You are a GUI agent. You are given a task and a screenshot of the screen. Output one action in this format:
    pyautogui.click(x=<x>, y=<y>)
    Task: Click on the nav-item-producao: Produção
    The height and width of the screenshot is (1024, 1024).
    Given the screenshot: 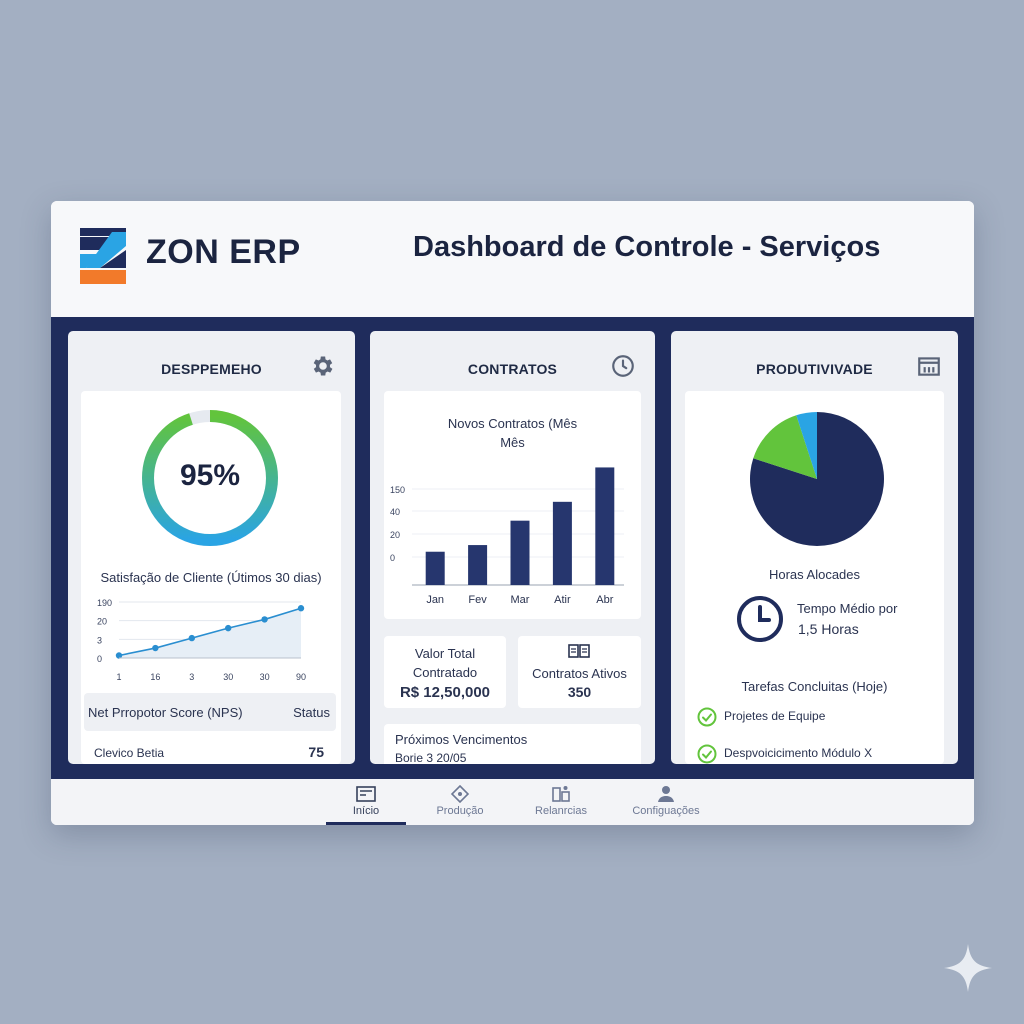 What is the action you would take?
    pyautogui.click(x=460, y=802)
    